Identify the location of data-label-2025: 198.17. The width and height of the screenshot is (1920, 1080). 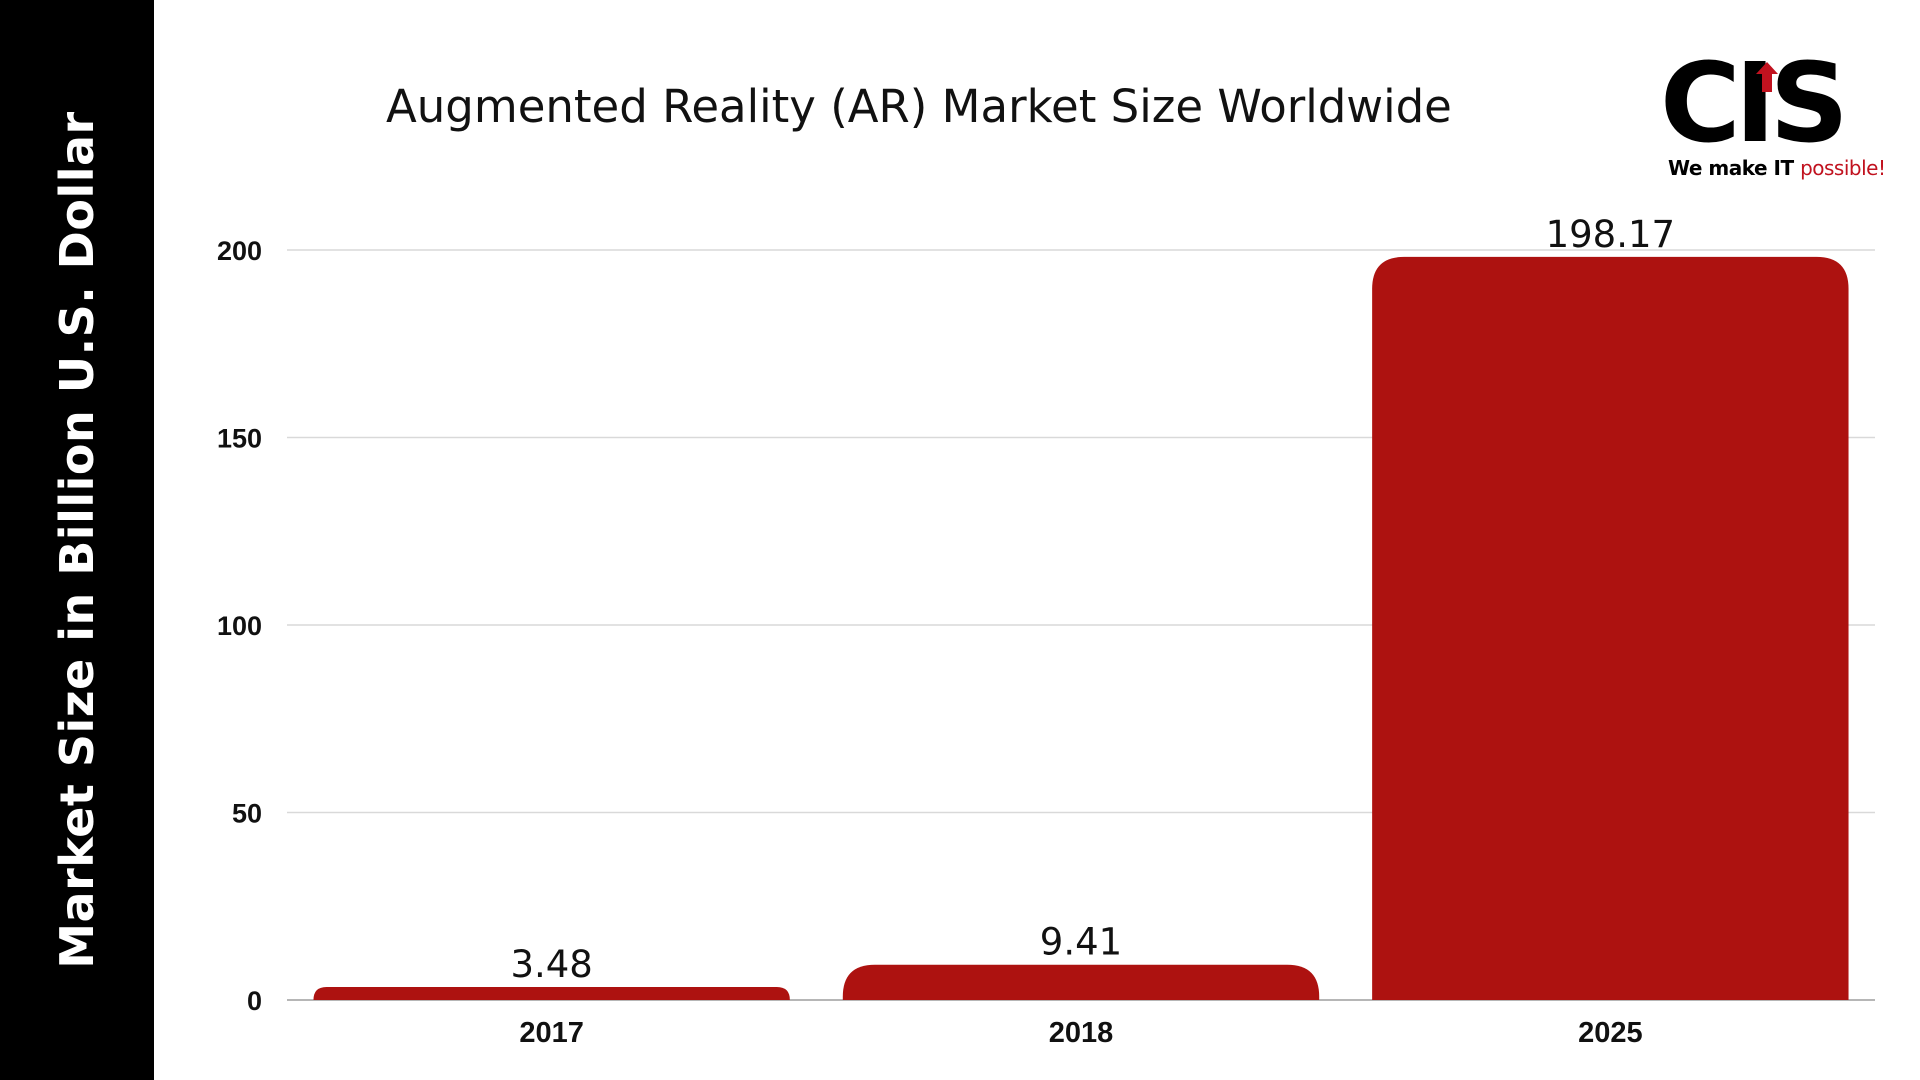
(1610, 234).